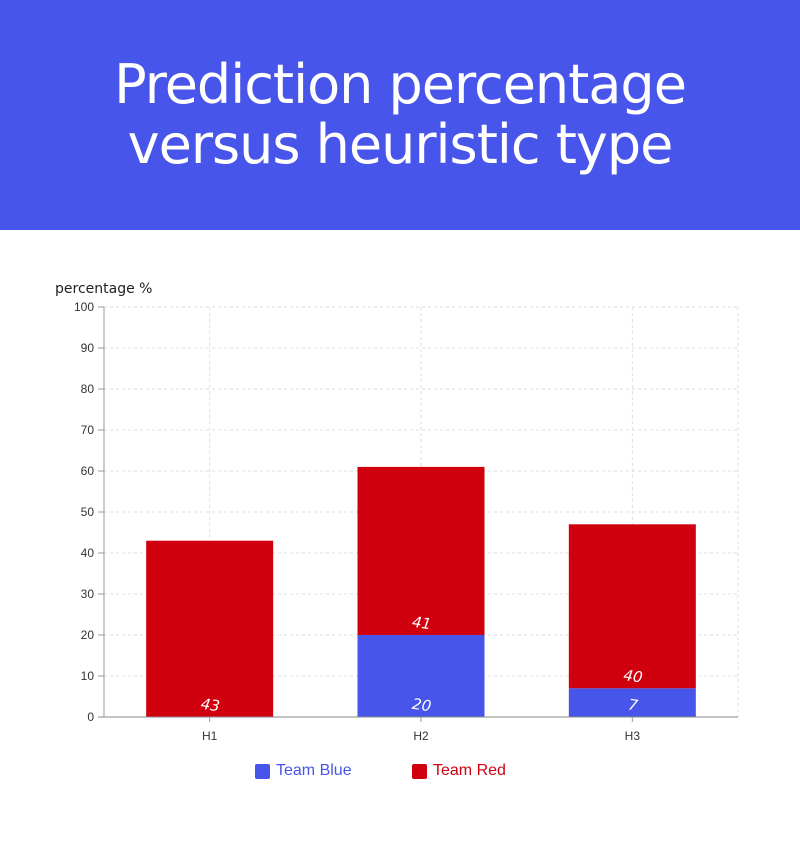 The width and height of the screenshot is (800, 860). Describe the element at coordinates (210, 736) in the screenshot. I see `x-tick-label: H1` at that location.